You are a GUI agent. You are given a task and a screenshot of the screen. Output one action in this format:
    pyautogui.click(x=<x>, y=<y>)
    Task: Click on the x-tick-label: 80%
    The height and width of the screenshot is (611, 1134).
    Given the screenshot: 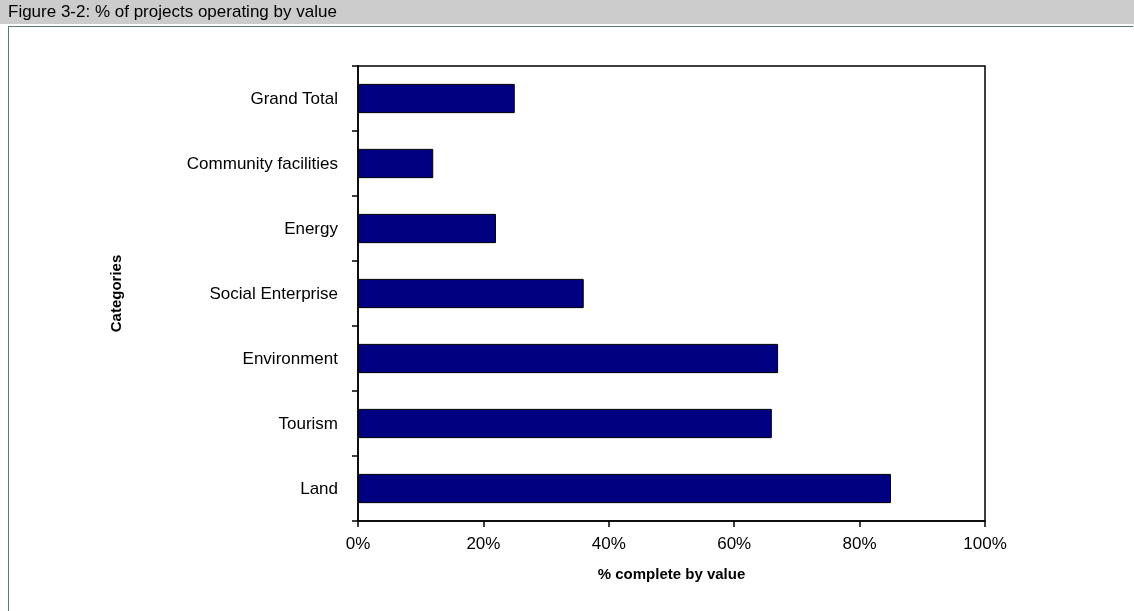 What is the action you would take?
    pyautogui.click(x=859, y=543)
    